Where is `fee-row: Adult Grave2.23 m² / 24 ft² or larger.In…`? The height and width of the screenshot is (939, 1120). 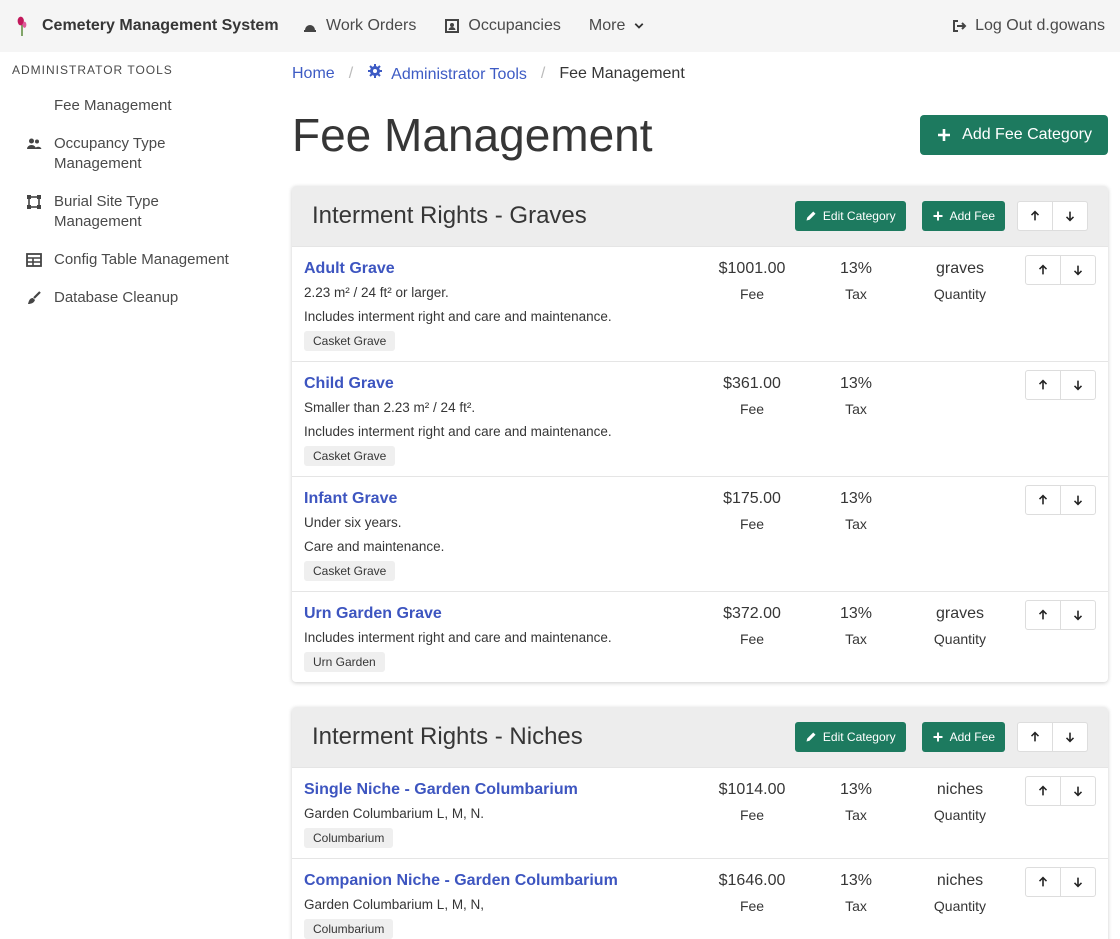
fee-row: Adult Grave2.23 m² / 24 ft² or larger.In… is located at coordinates (700, 303).